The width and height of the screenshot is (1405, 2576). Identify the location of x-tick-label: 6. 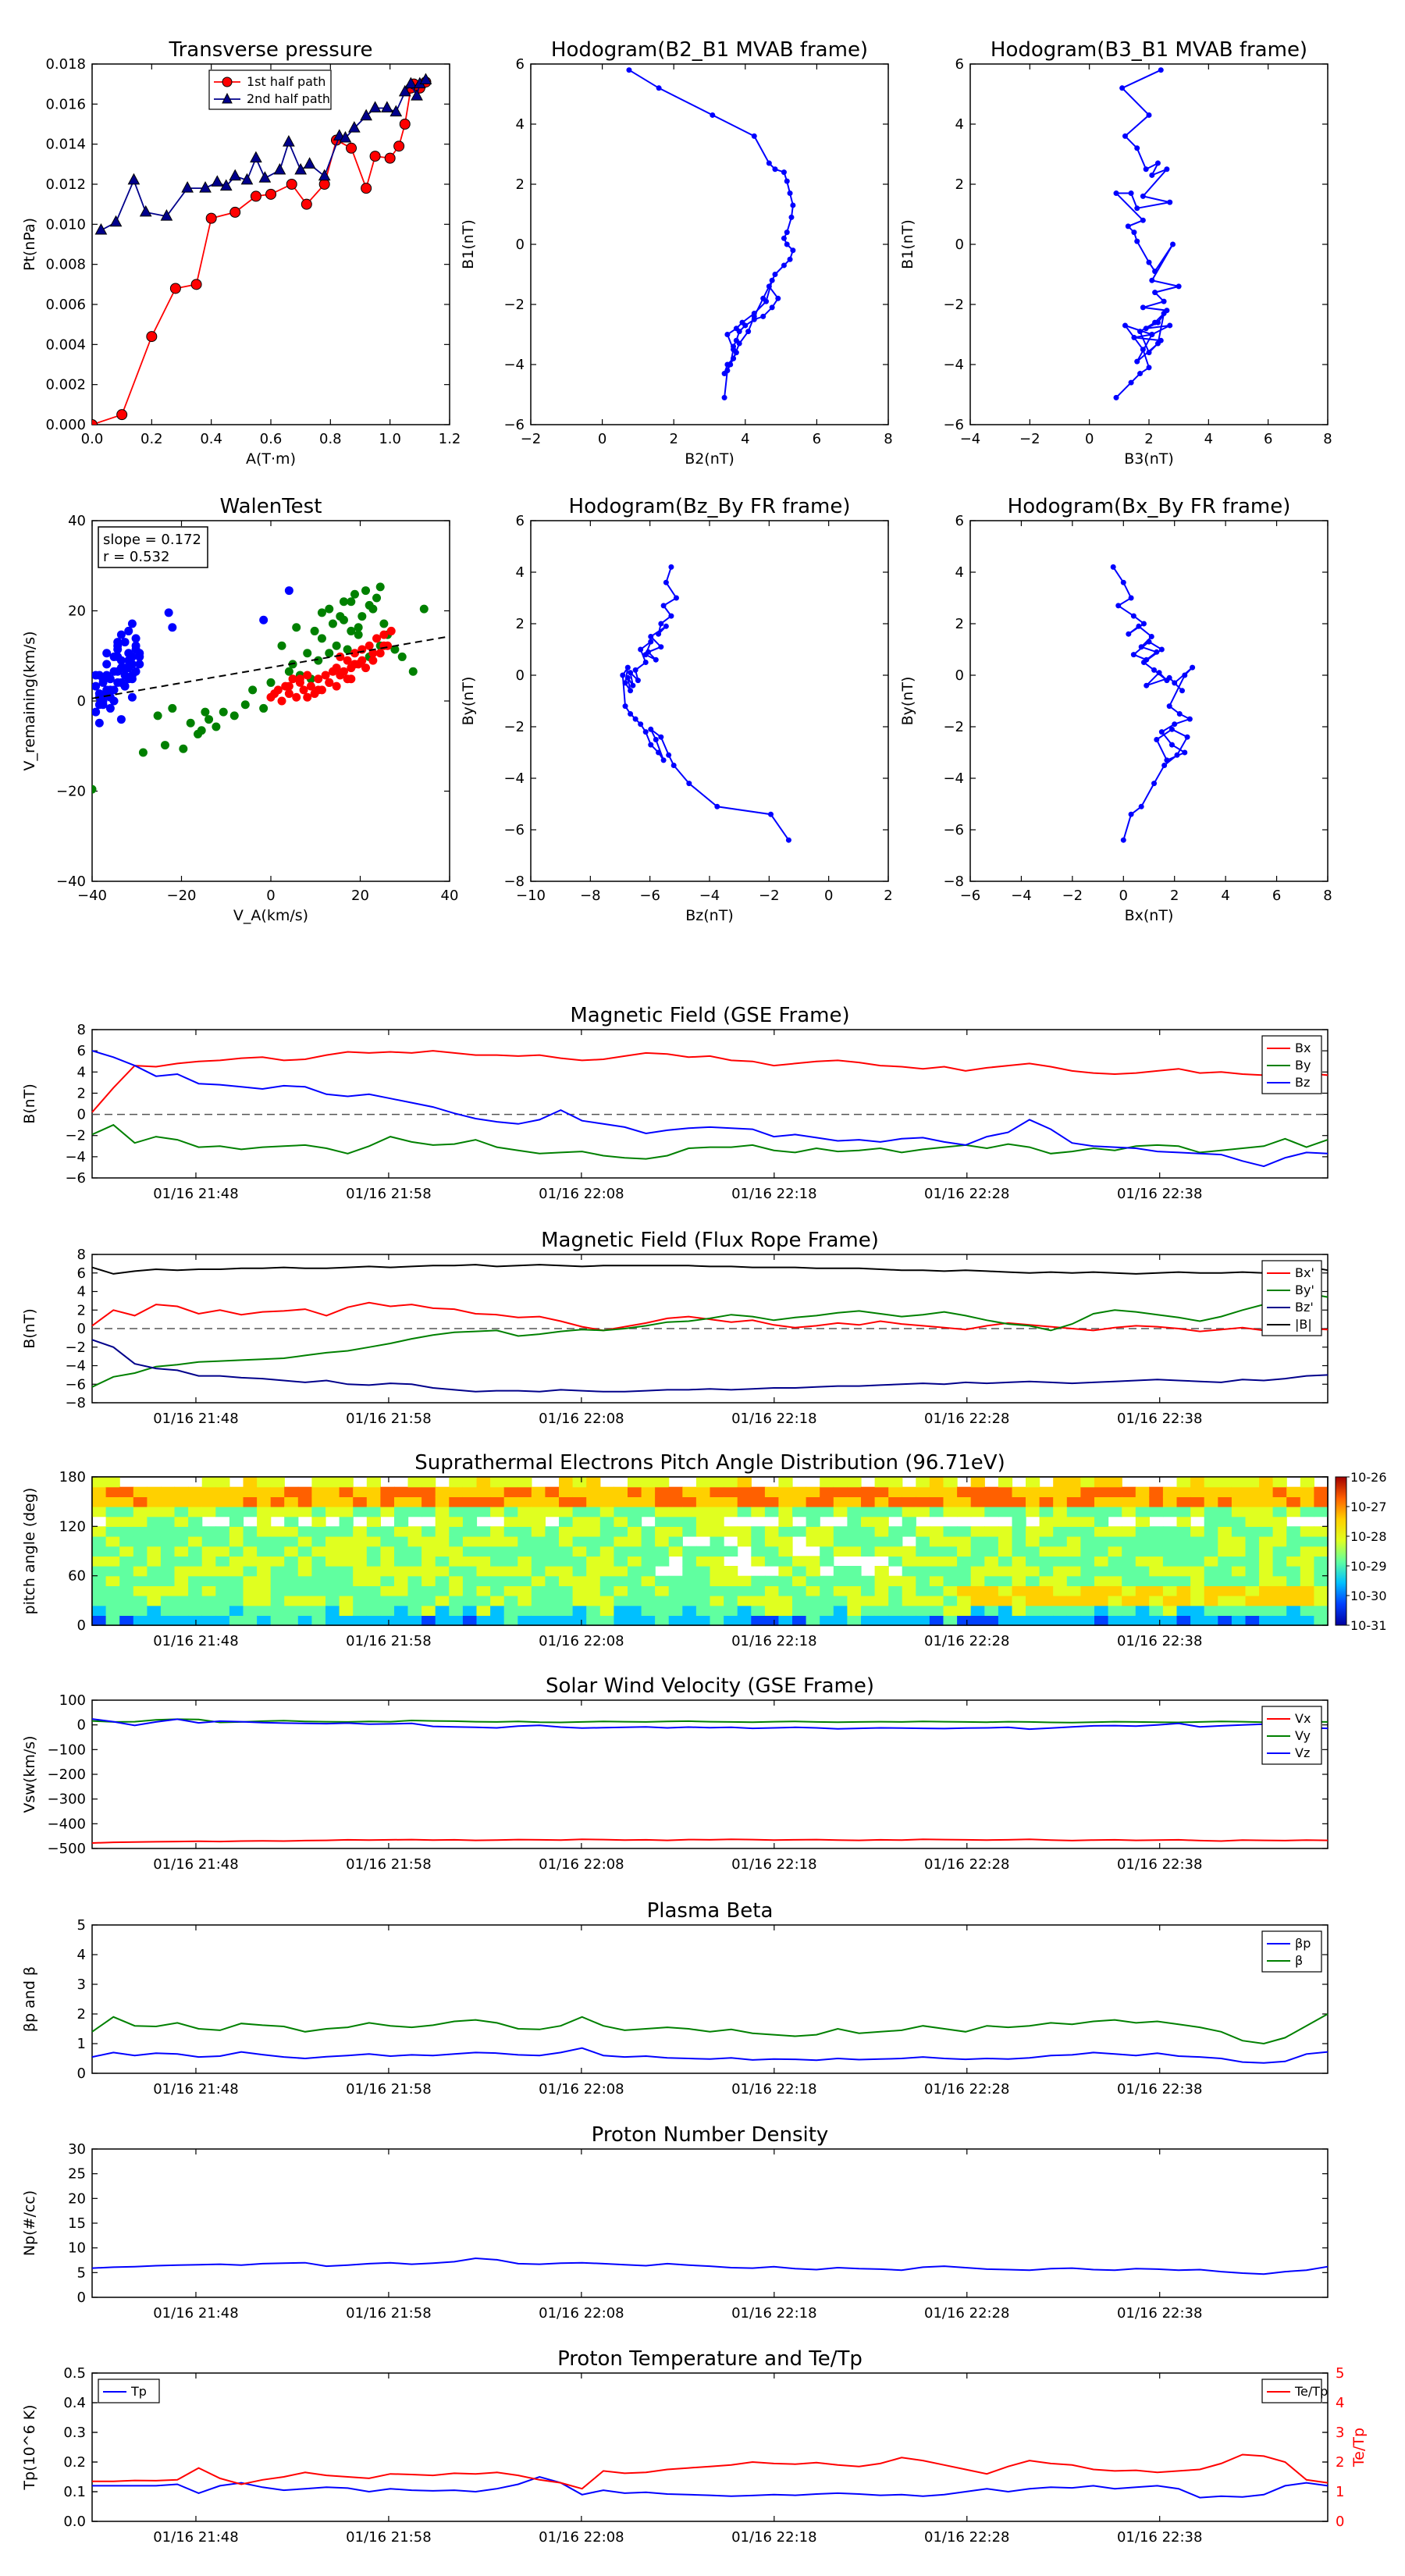
(1268, 439).